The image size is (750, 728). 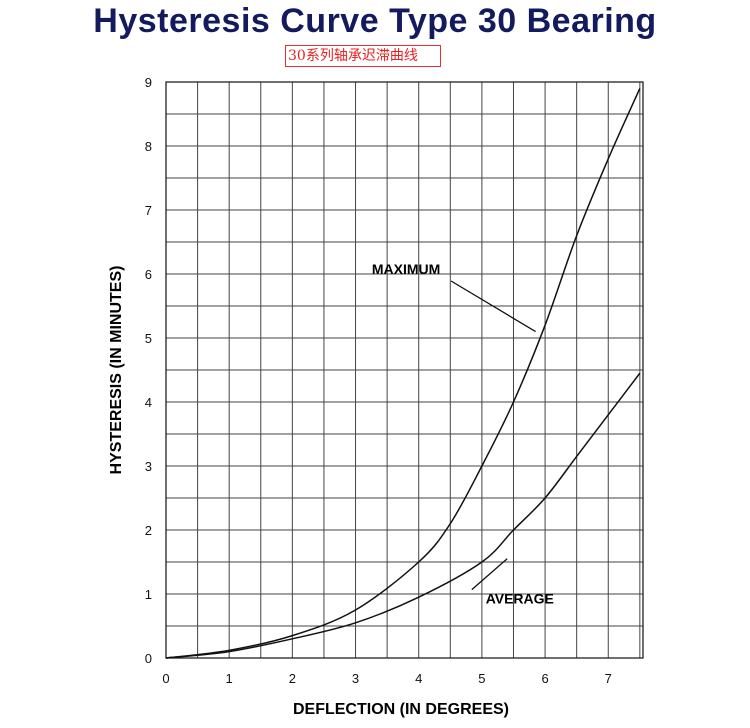 What do you see at coordinates (148, 274) in the screenshot?
I see `y-tick-label: 6` at bounding box center [148, 274].